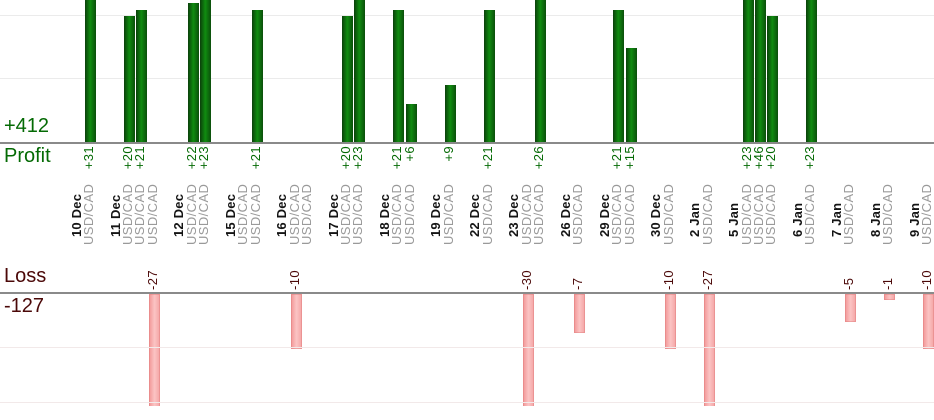 The width and height of the screenshot is (934, 420). What do you see at coordinates (467, 143) in the screenshot?
I see `profit-axis-line` at bounding box center [467, 143].